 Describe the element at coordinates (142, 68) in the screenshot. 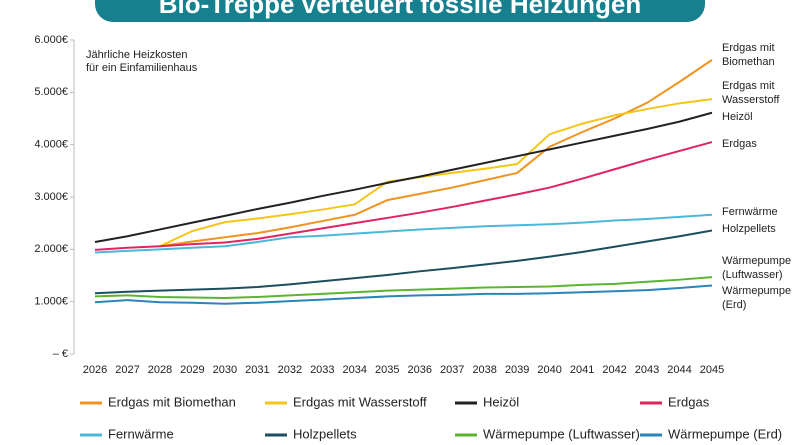

I see `annotation: für ein Einfamilienhaus` at that location.